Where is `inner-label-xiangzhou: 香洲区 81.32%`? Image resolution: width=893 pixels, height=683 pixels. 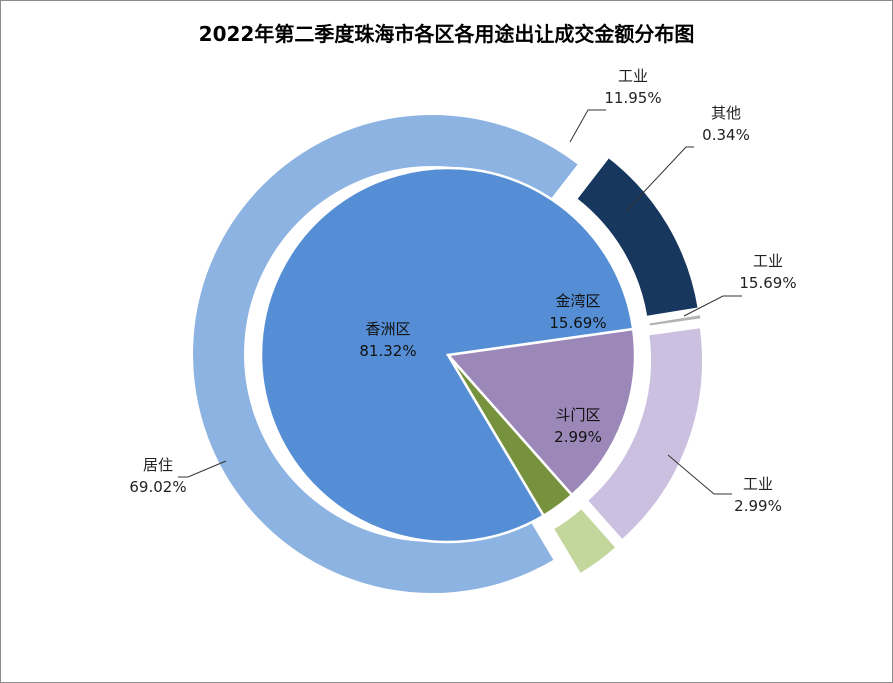 inner-label-xiangzhou: 香洲区 81.32% is located at coordinates (387, 340).